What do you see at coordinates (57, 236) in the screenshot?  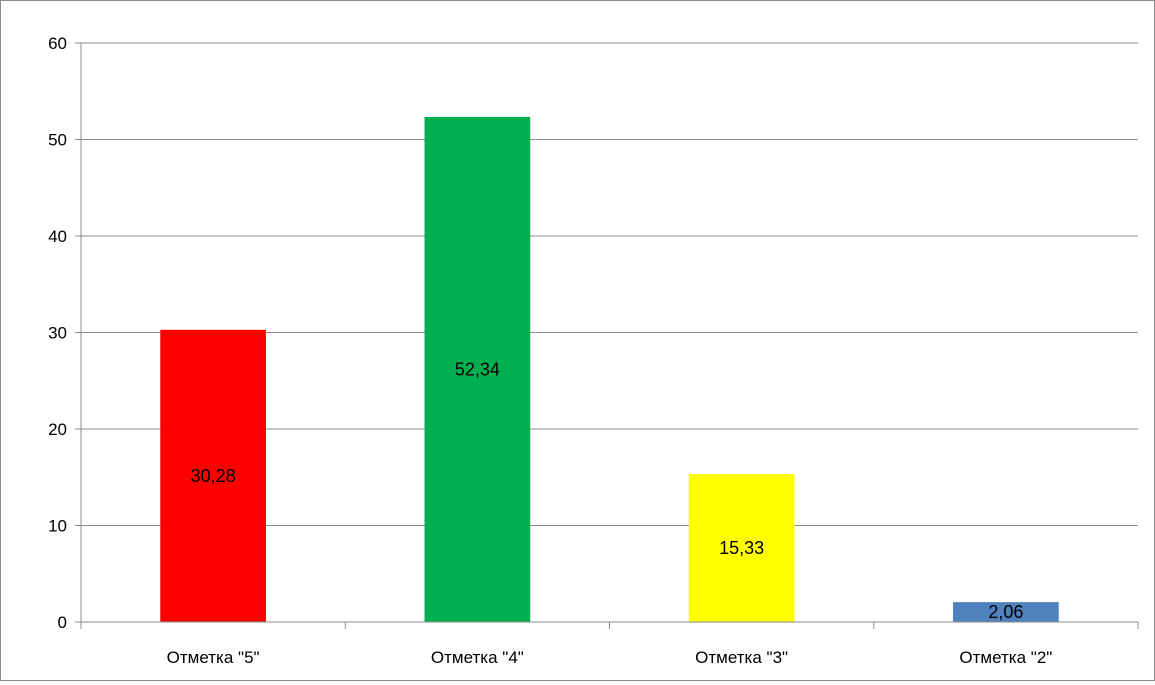 I see `y-tick-label: 40` at bounding box center [57, 236].